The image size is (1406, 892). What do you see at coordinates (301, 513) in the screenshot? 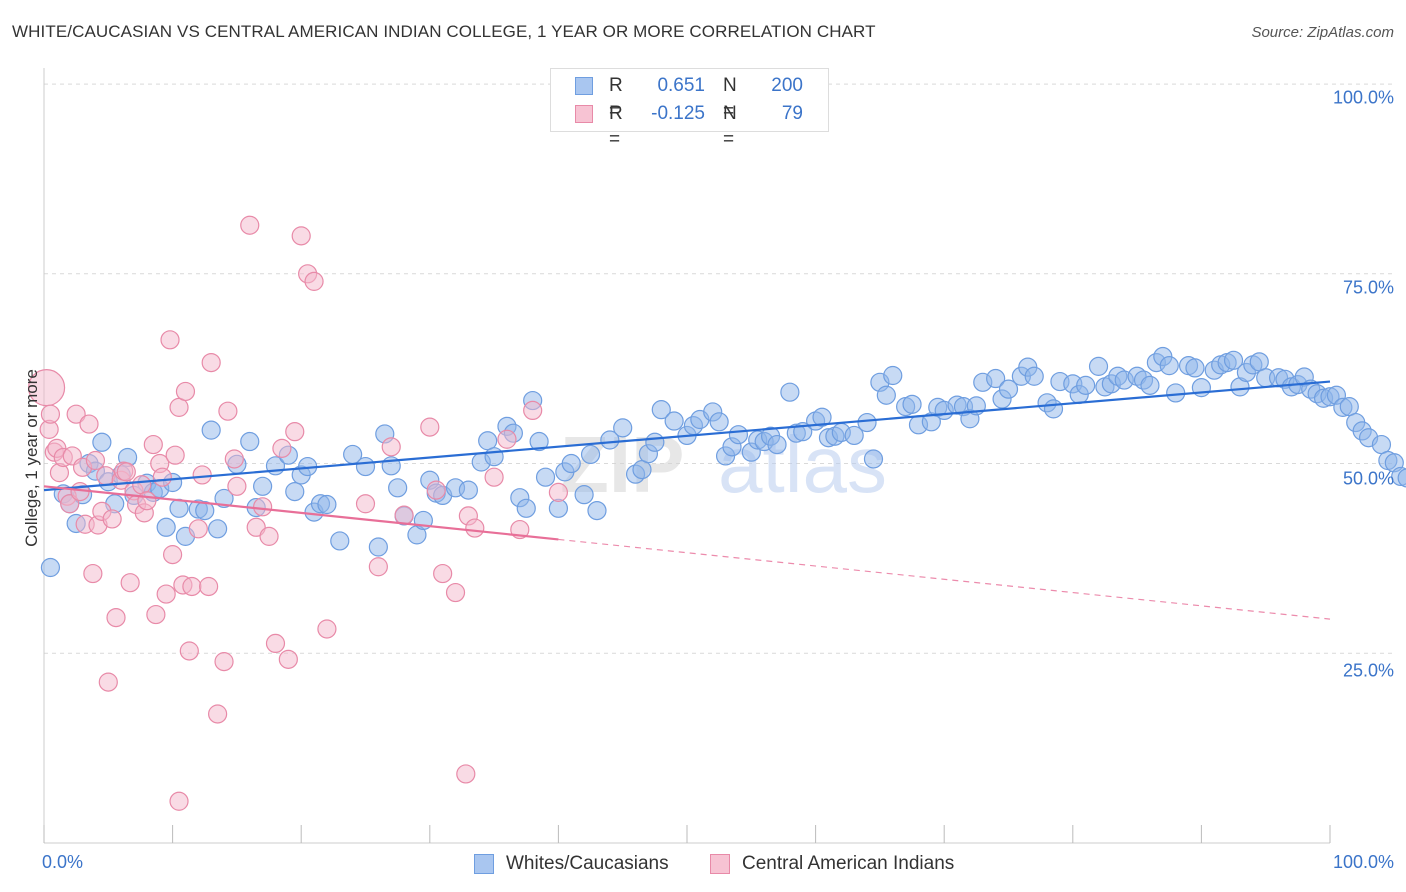
I see `trend-line-central-american-indians-solid` at bounding box center [301, 513].